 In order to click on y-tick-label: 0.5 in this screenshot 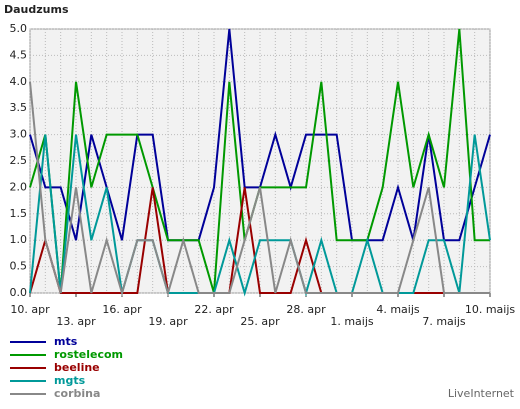, I will do `click(19, 266)`.